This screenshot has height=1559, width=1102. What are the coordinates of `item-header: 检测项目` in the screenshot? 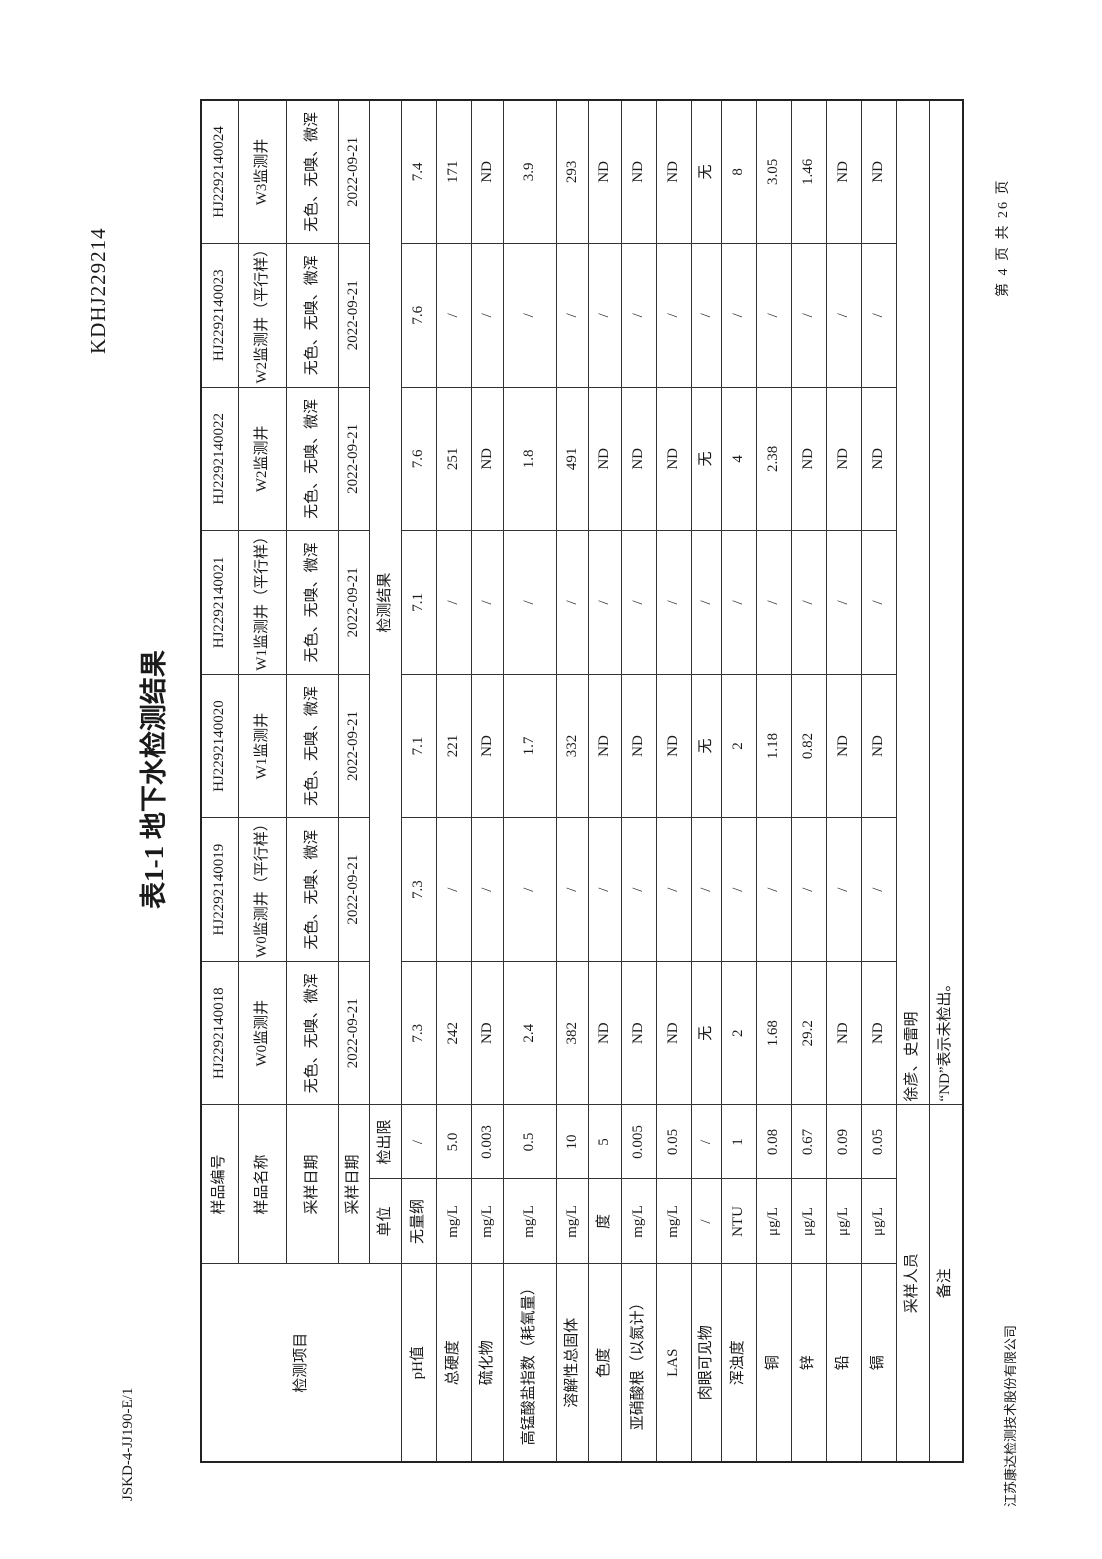 It's located at (301, 1363).